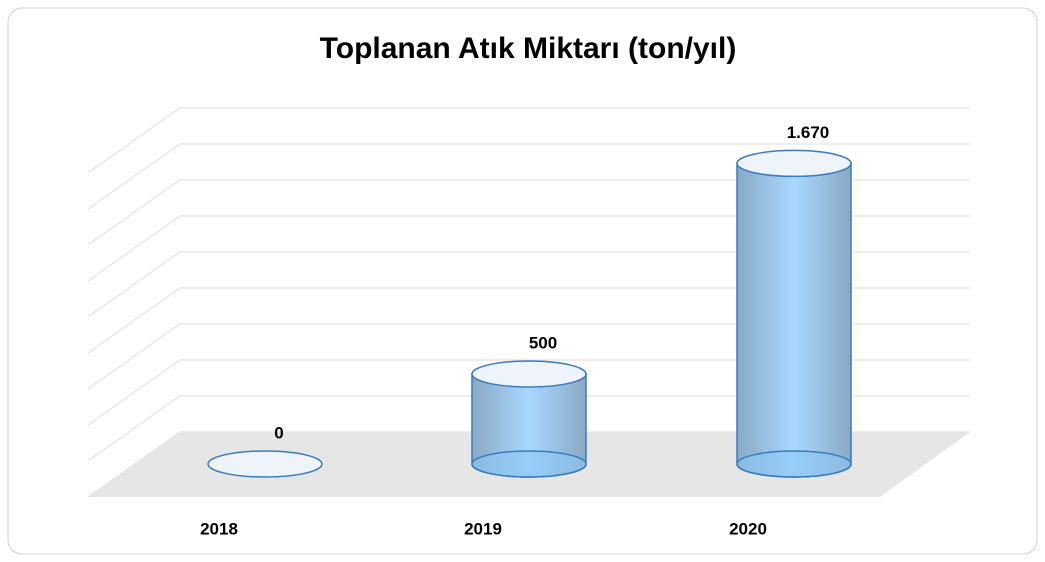  What do you see at coordinates (219, 528) in the screenshot?
I see `x-tick-label: 2018` at bounding box center [219, 528].